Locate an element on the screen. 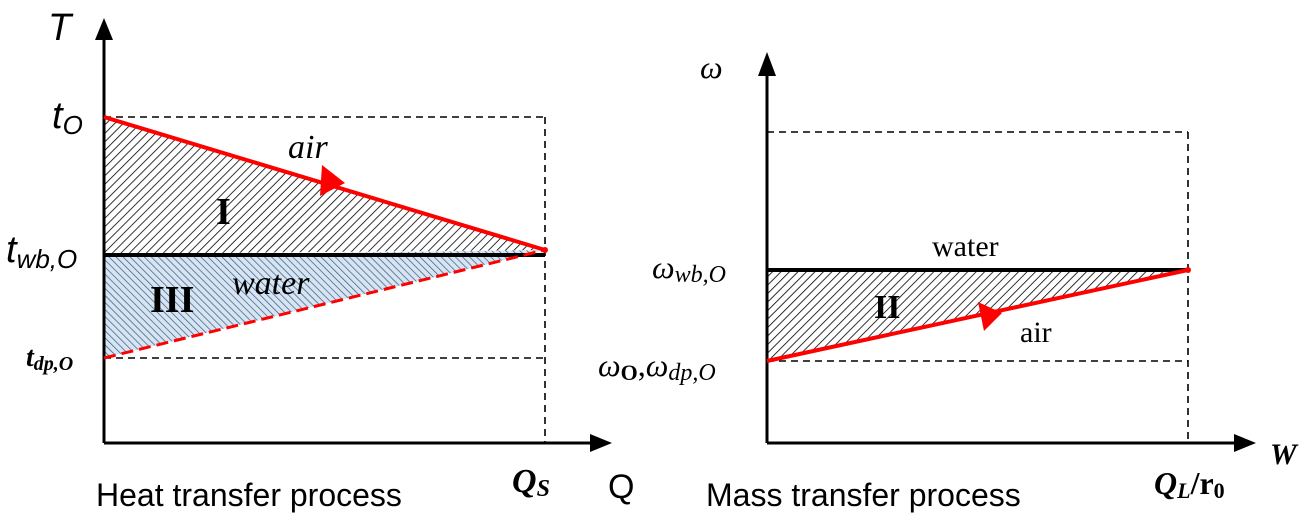 The image size is (1304, 519). heat-y-axis-label: T is located at coordinates (61, 28).